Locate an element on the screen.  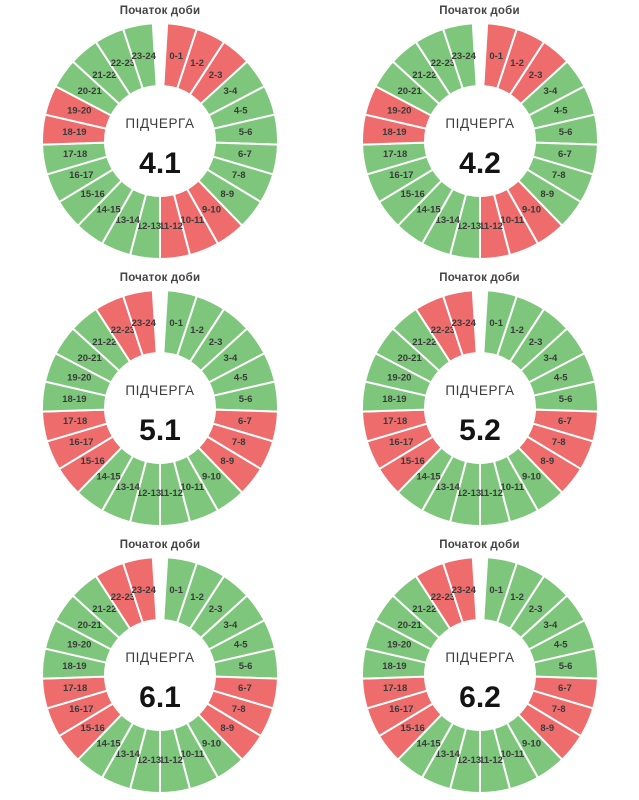
center-value: 4.2 is located at coordinates (480, 163).